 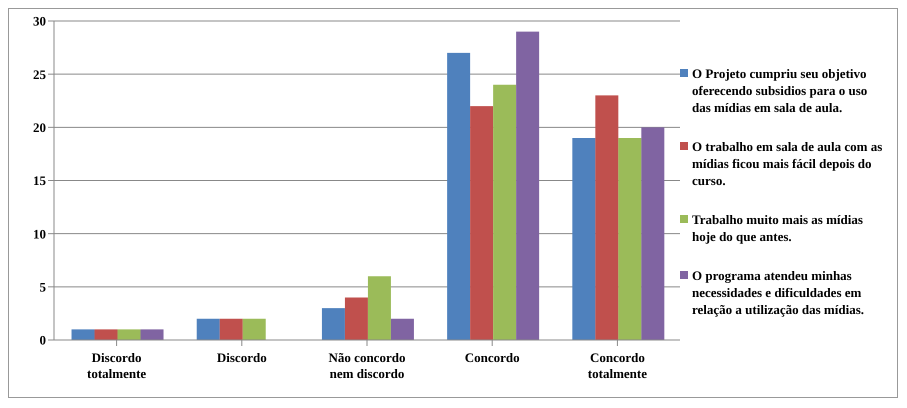 I want to click on y-tick-label: 25, so click(x=39, y=74).